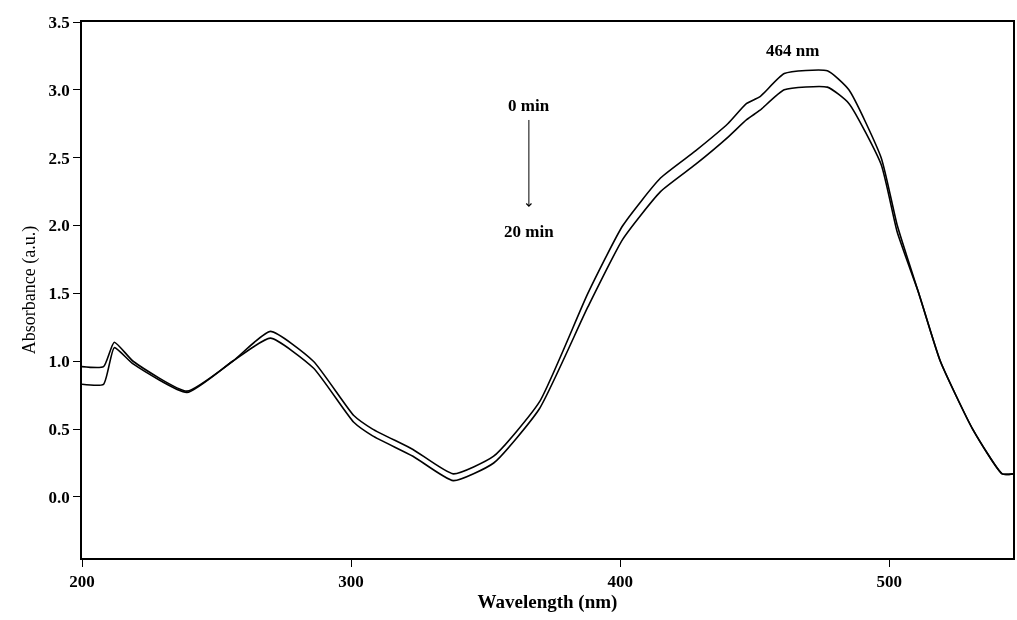 The height and width of the screenshot is (620, 1017). Describe the element at coordinates (59, 90) in the screenshot. I see `y-tick-label: 3.0` at that location.